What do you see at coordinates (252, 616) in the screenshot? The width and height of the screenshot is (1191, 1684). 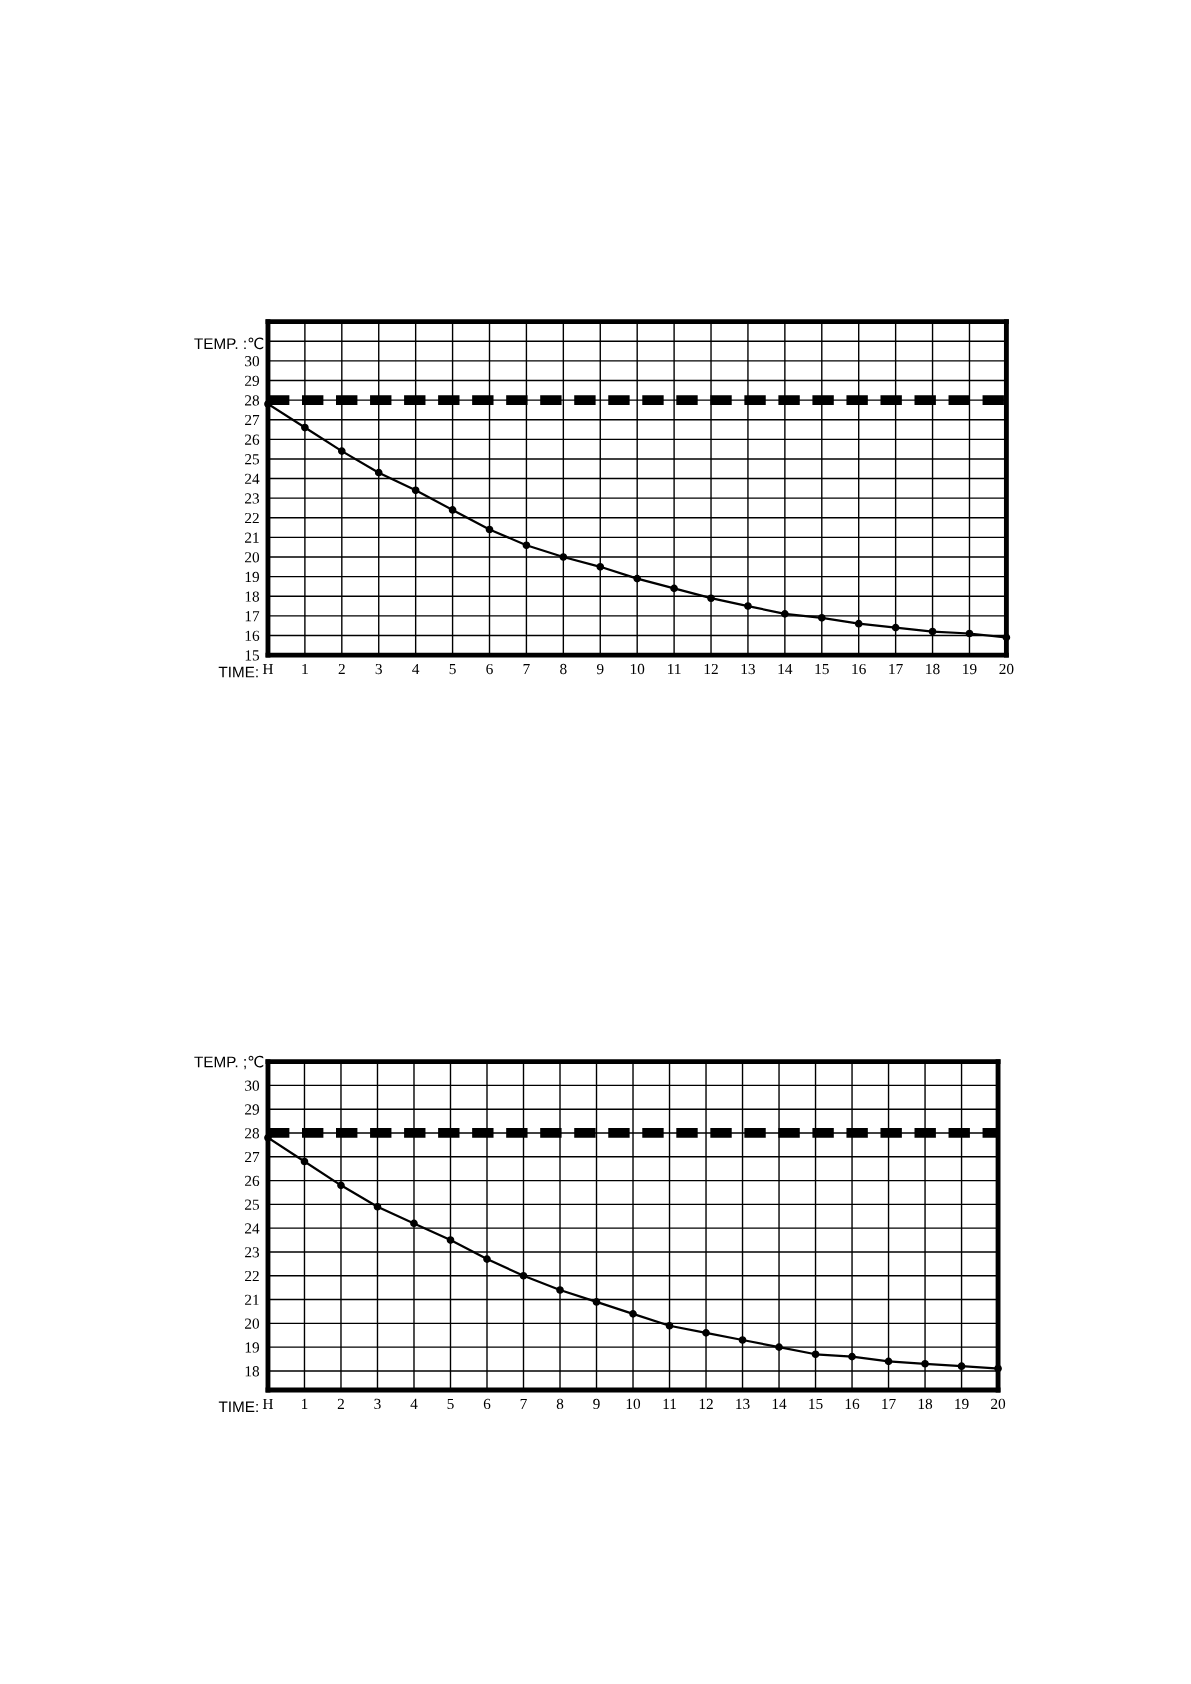 I see `y-tick-label: 17` at bounding box center [252, 616].